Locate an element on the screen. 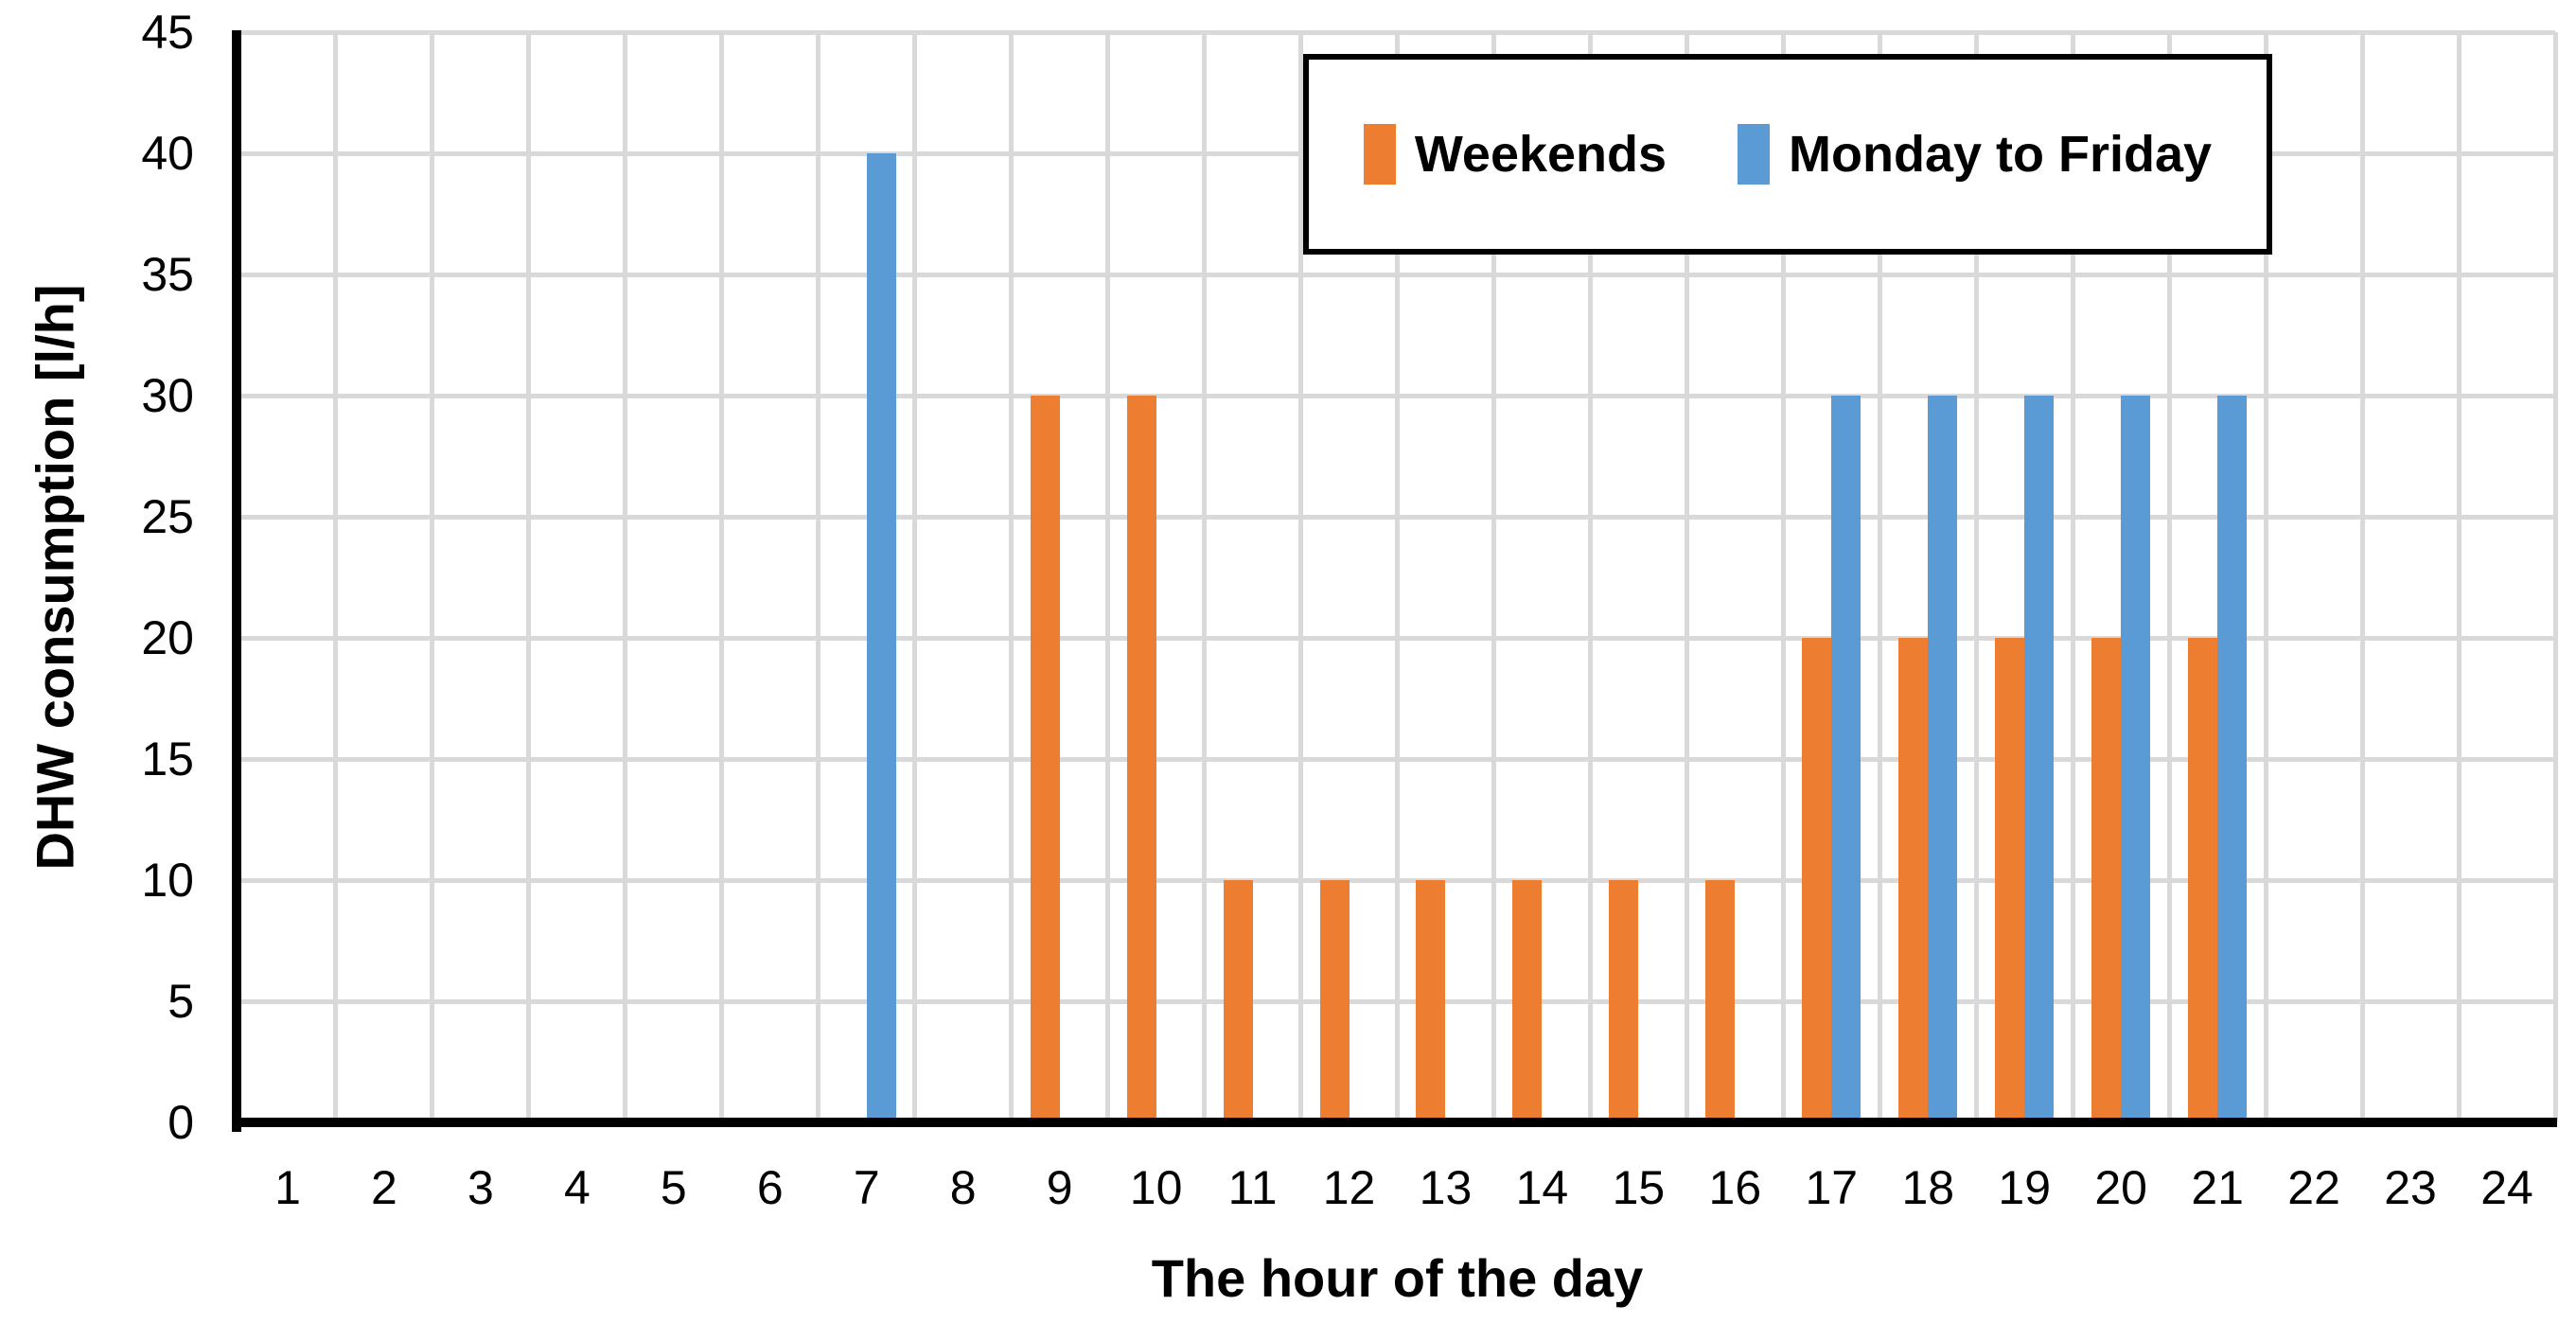 This screenshot has height=1341, width=2576. y-tick-label-20: 20 is located at coordinates (167, 638).